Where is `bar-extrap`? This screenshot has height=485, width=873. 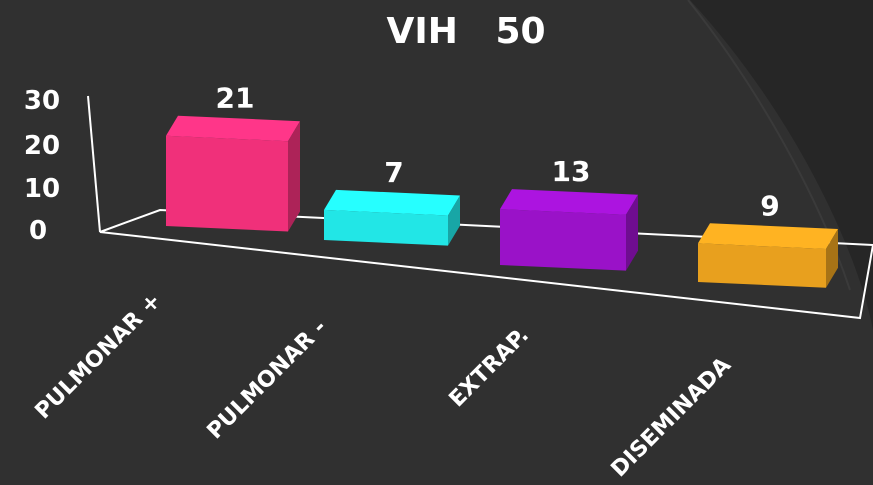
bar-extrap is located at coordinates (569, 230).